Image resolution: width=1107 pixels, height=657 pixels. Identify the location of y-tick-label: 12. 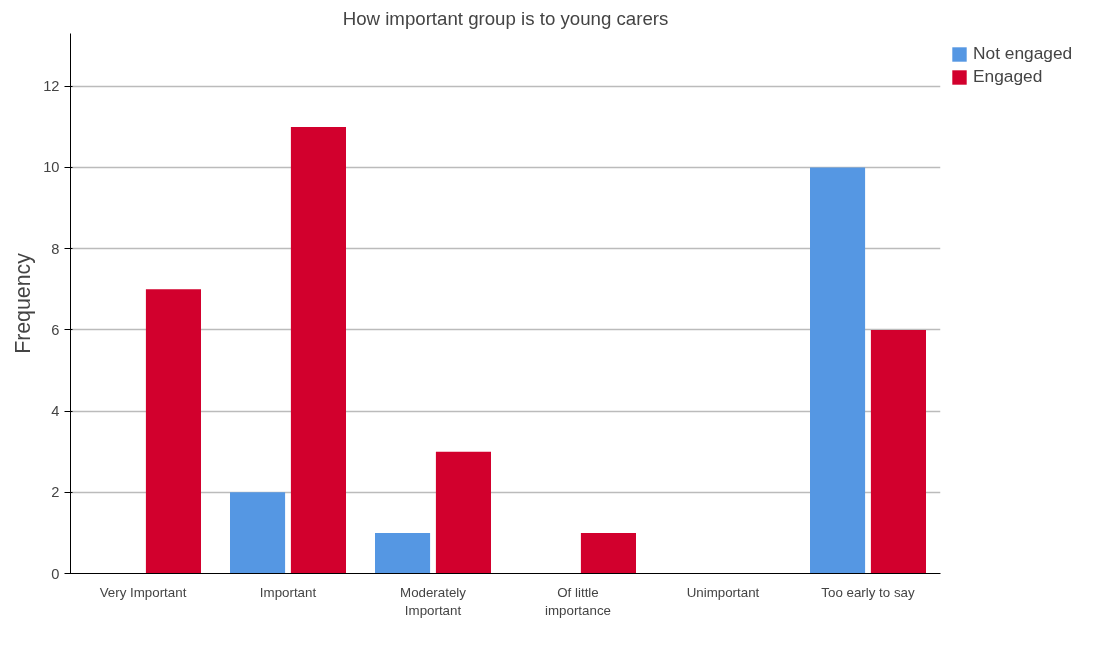
(51, 86).